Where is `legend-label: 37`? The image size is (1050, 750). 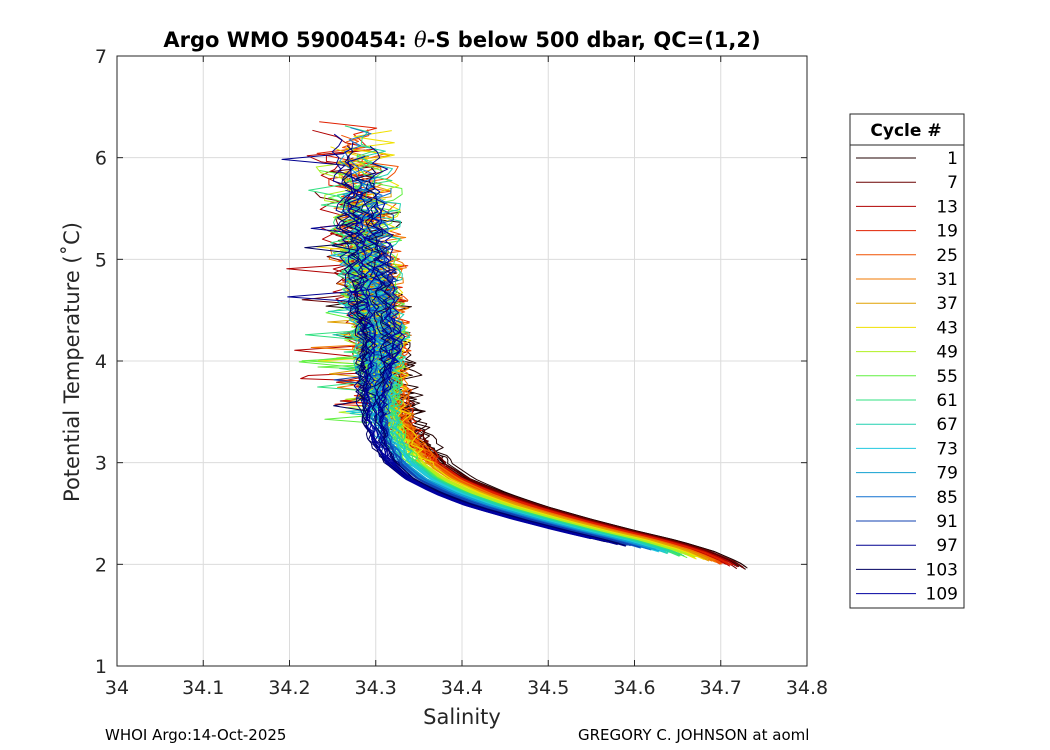
legend-label: 37 is located at coordinates (947, 304).